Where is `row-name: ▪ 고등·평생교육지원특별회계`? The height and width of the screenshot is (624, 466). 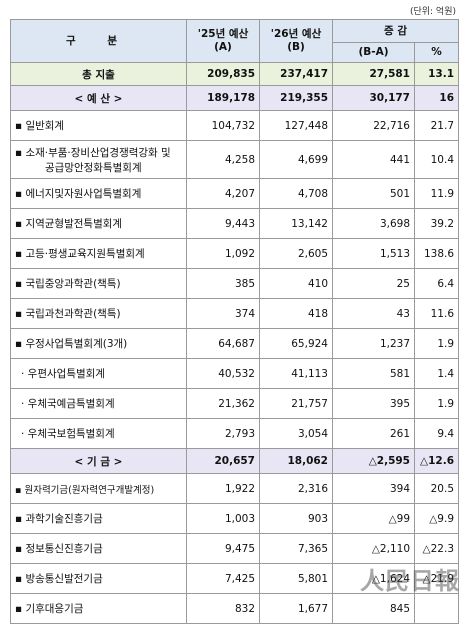
row-name: ▪ 고등·평생교육지원특별회계 is located at coordinates (98, 253).